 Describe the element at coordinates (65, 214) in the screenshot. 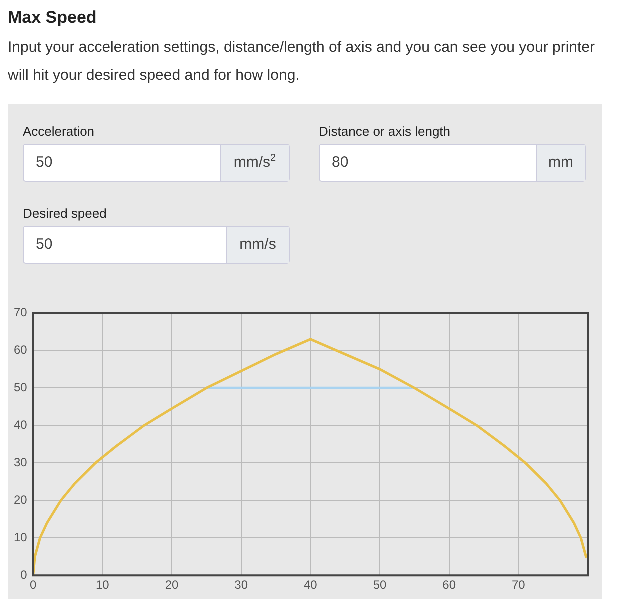

I see `text: Desired speed` at that location.